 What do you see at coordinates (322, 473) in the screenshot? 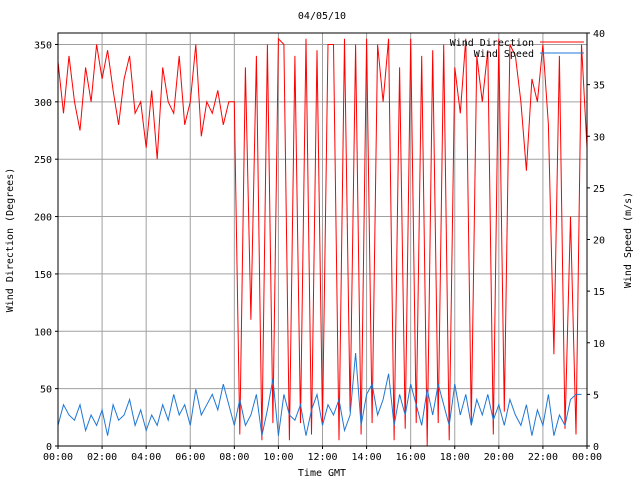
I see `x-axis-label: Time GMT` at bounding box center [322, 473].